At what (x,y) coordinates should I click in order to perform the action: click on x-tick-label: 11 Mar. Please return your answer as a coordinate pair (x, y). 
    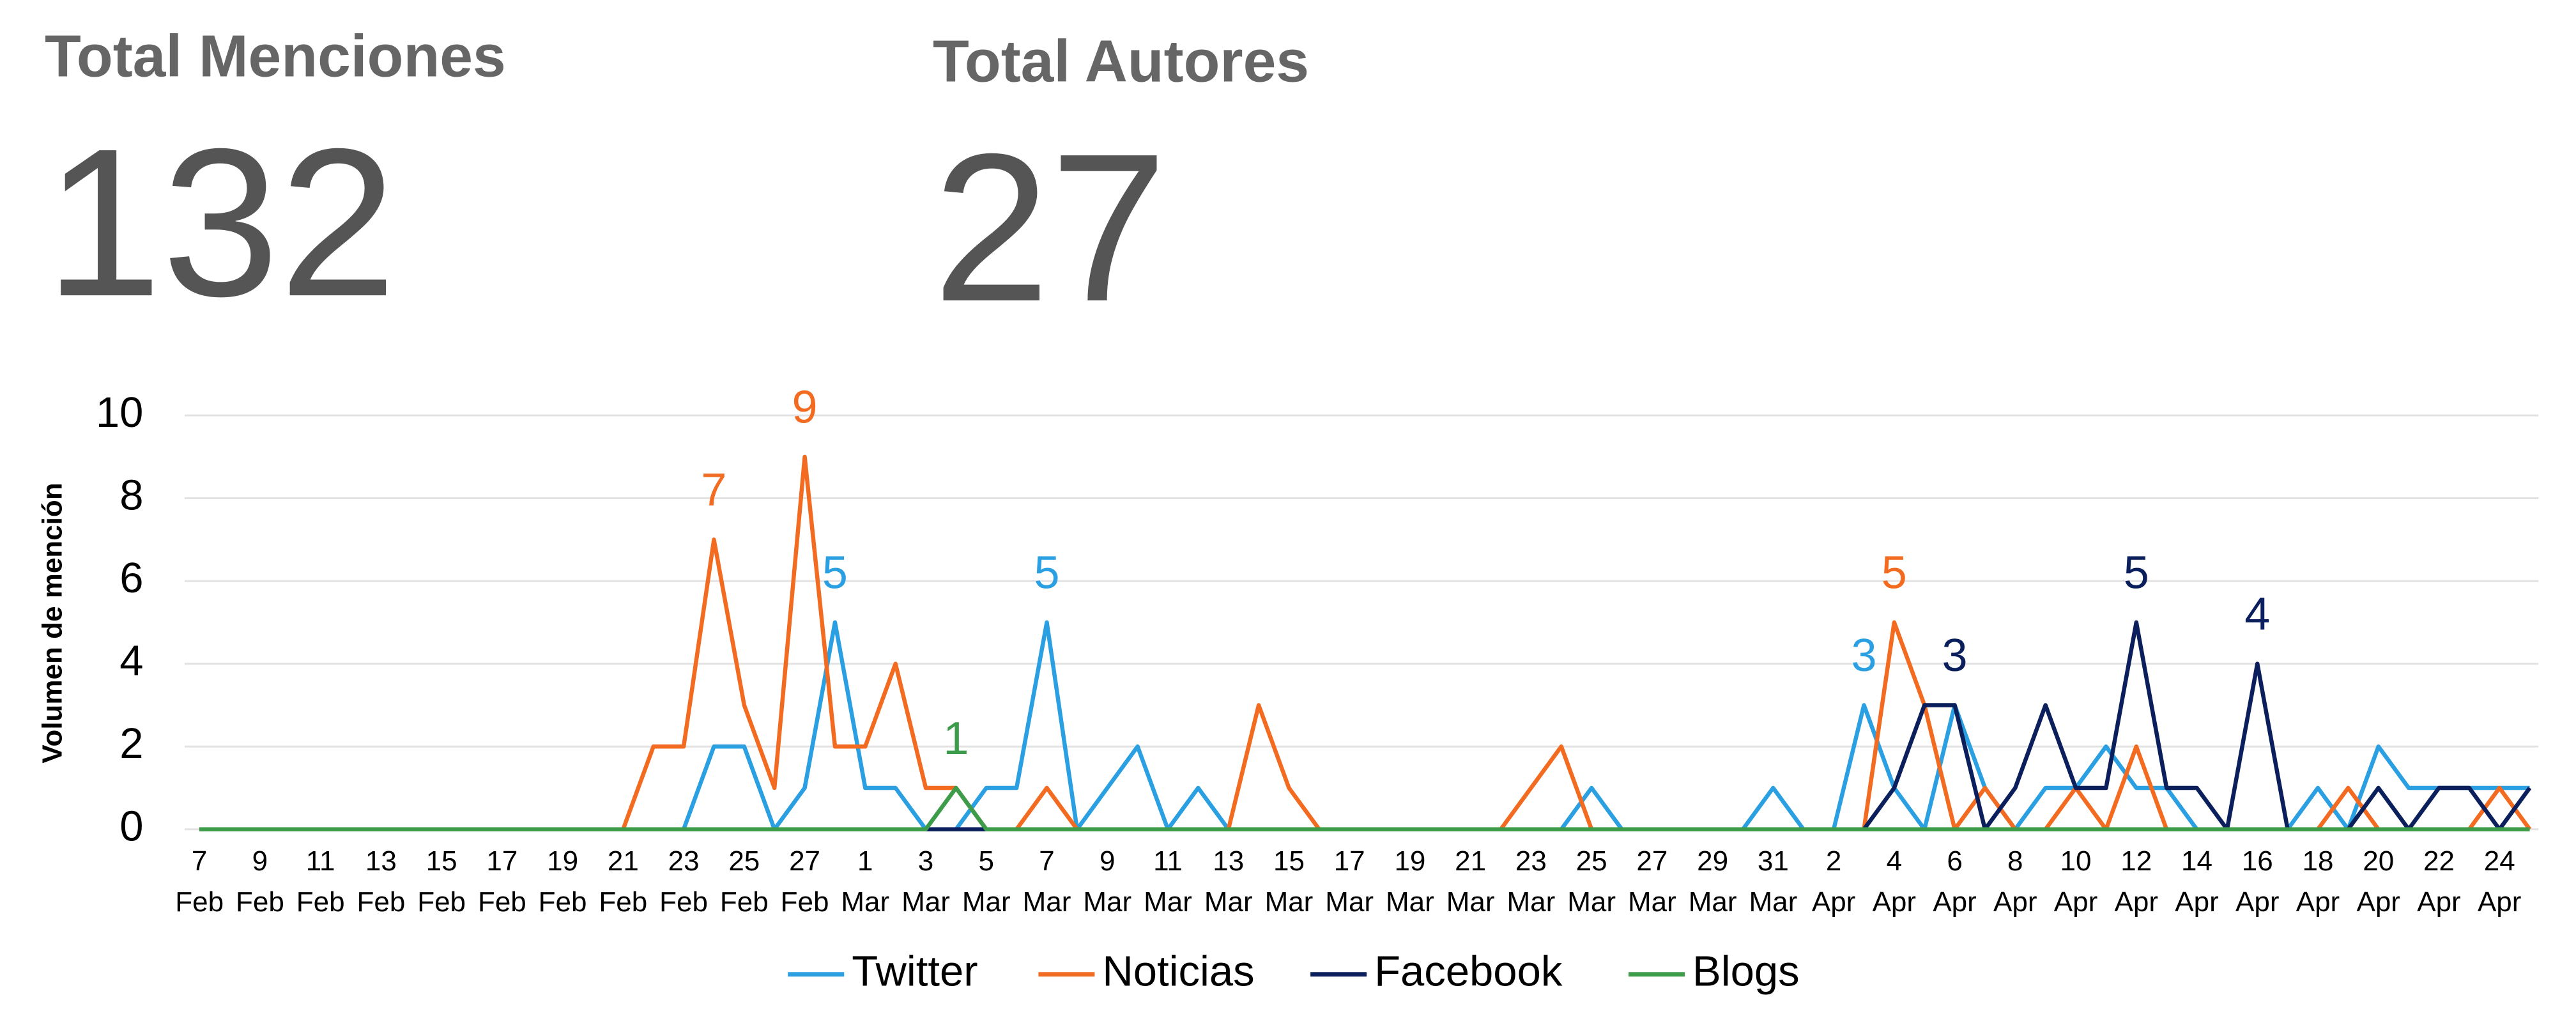
    Looking at the image, I should click on (1168, 881).